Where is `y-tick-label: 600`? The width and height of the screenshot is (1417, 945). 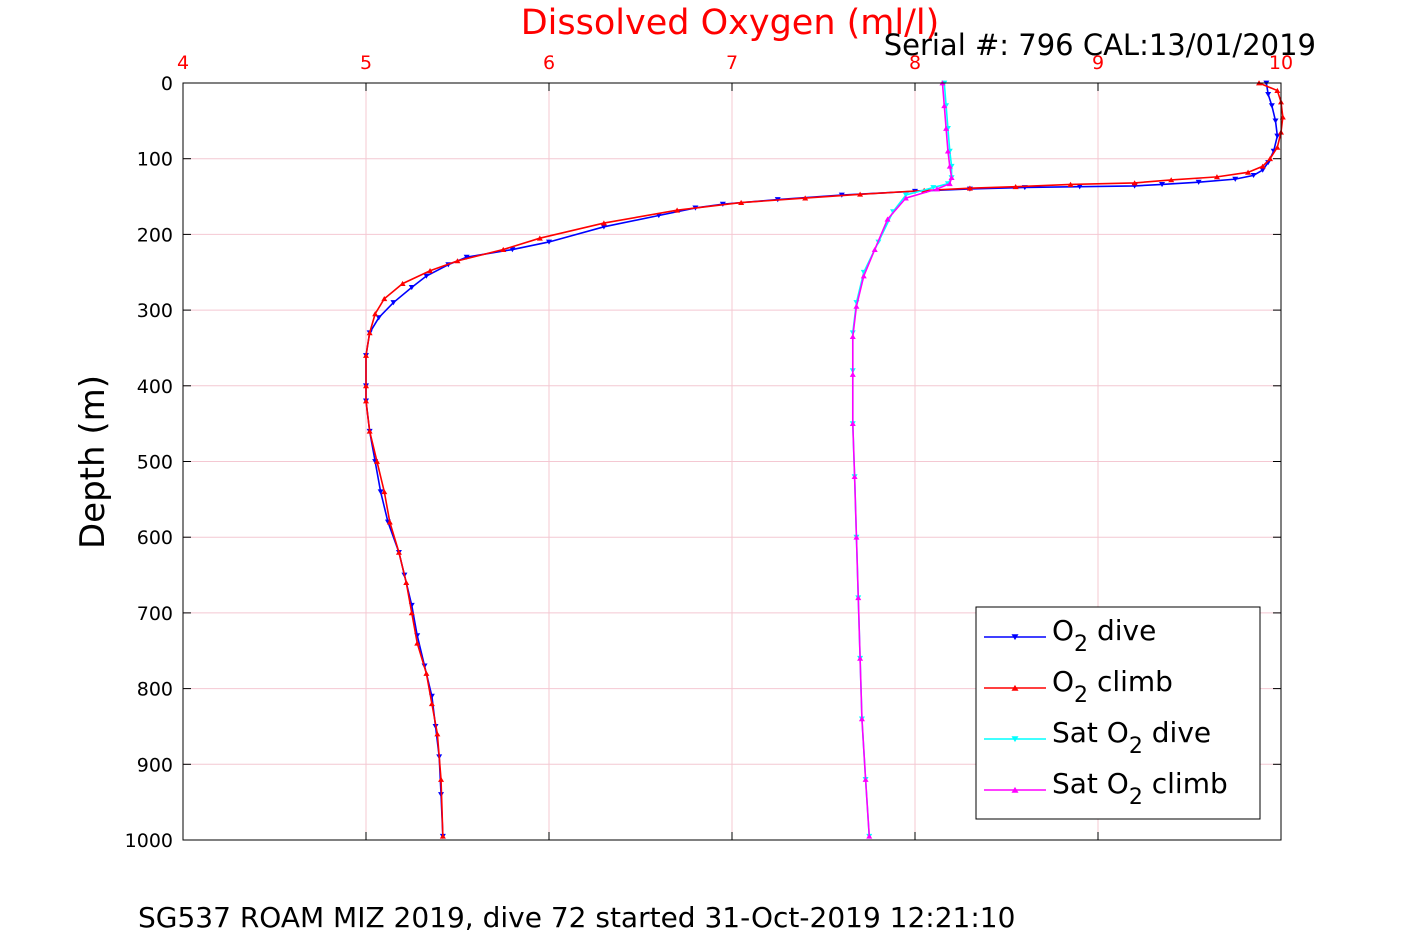
y-tick-label: 600 is located at coordinates (155, 538).